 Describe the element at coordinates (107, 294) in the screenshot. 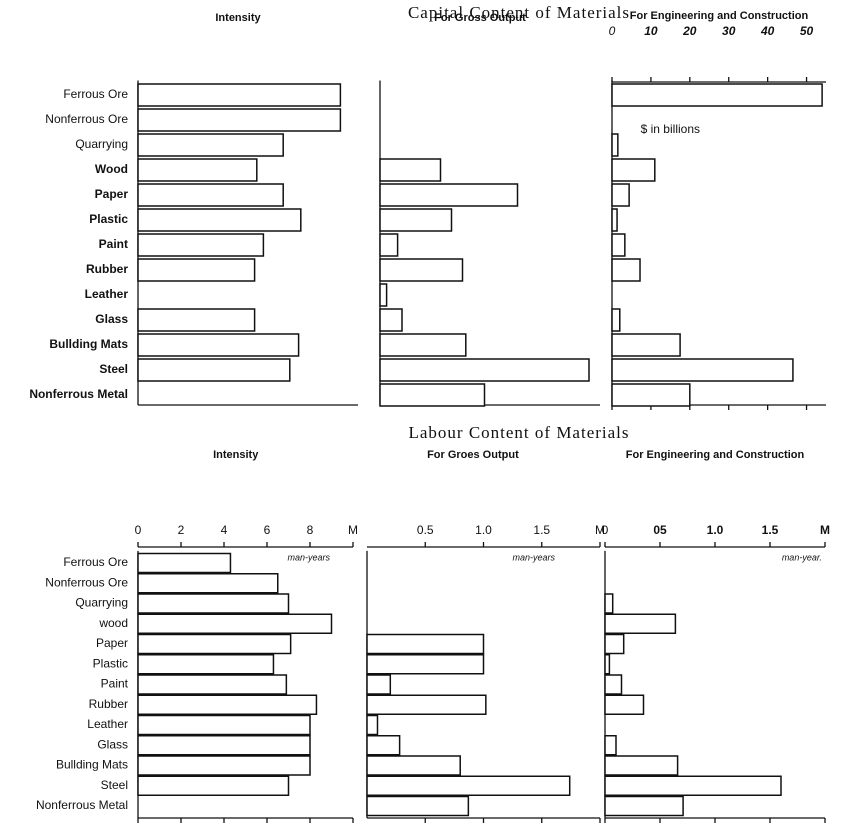

I see `category-label: Leather` at that location.